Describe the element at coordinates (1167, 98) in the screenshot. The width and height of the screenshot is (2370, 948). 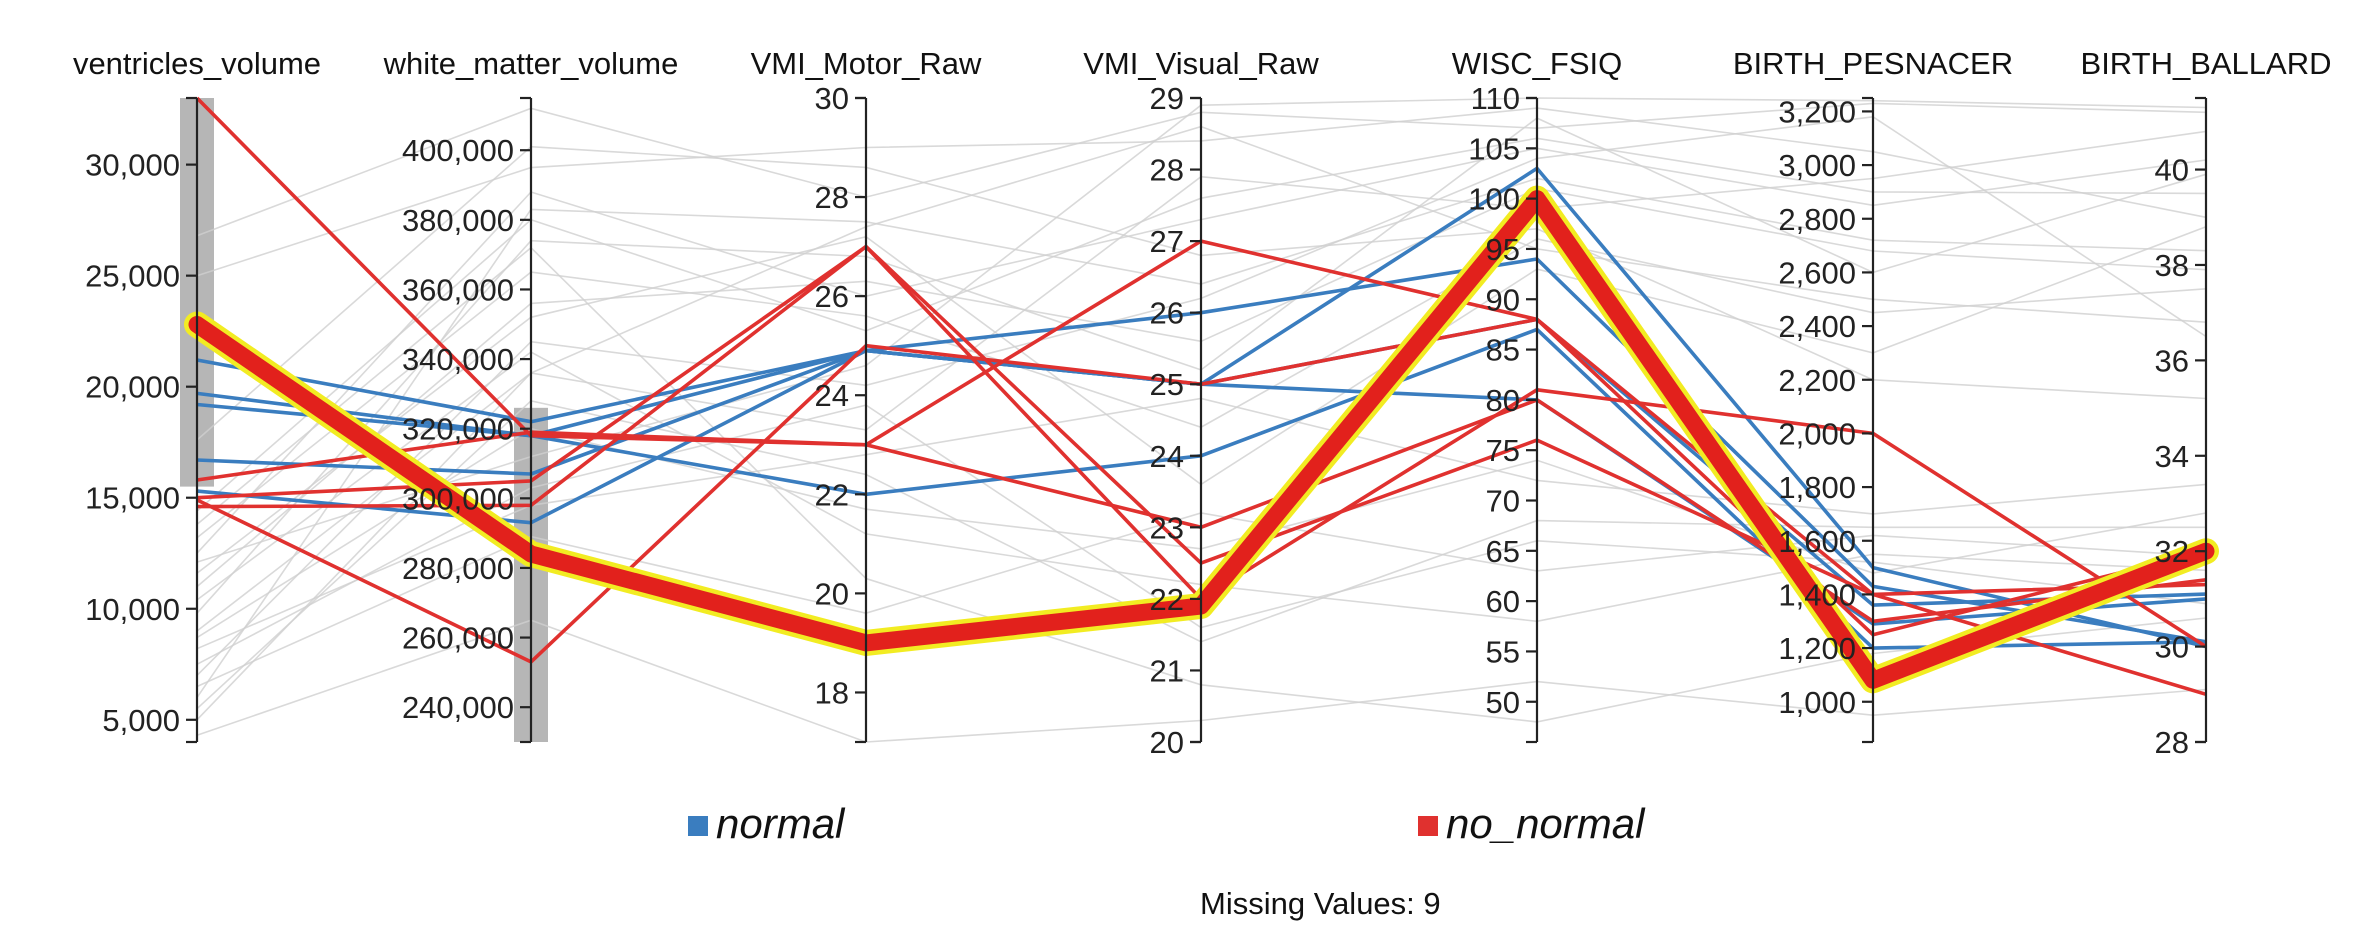
I see `tick-label: 29` at that location.